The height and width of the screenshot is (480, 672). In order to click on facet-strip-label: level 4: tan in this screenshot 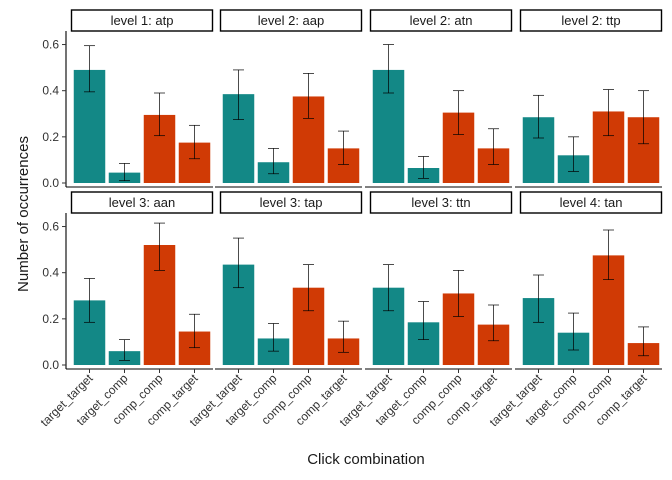, I will do `click(591, 202)`.